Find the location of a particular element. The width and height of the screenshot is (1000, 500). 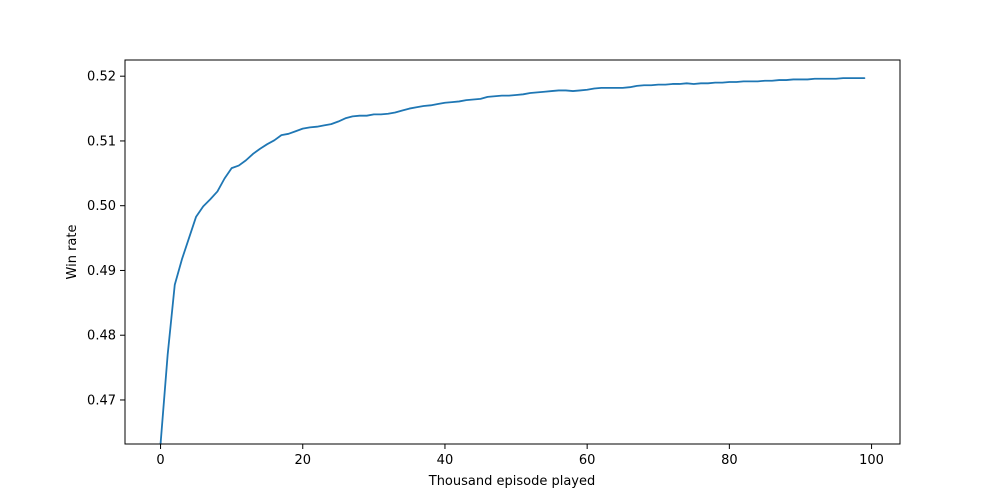

x-axis-label: Thousand episode played is located at coordinates (511, 481).